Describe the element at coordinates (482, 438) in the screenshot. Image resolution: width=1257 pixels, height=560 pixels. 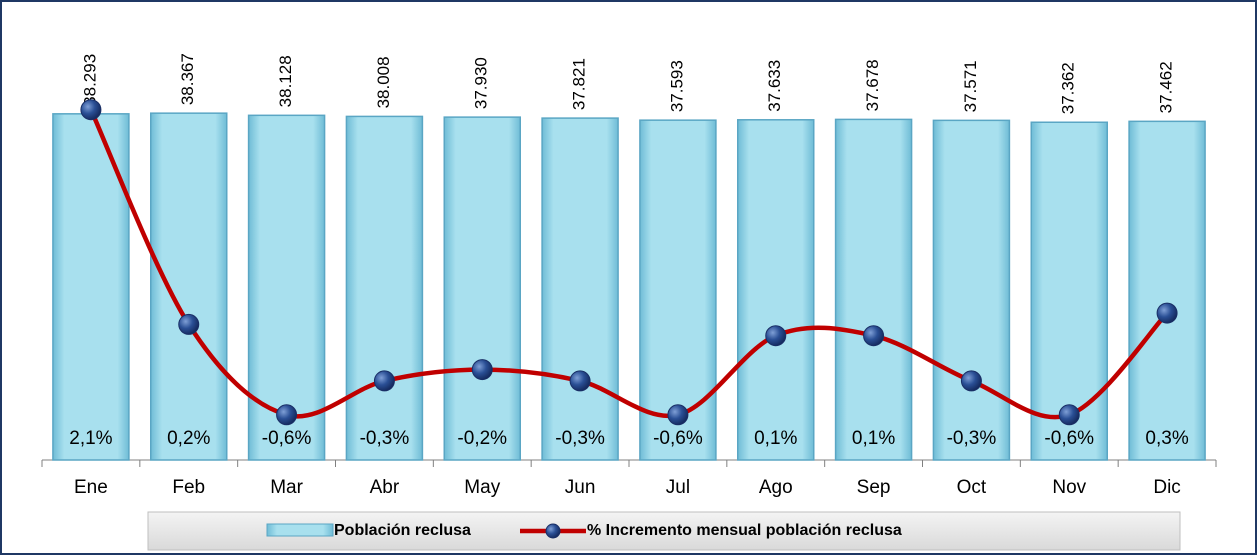
I see `line-value-label: -0,2%` at that location.